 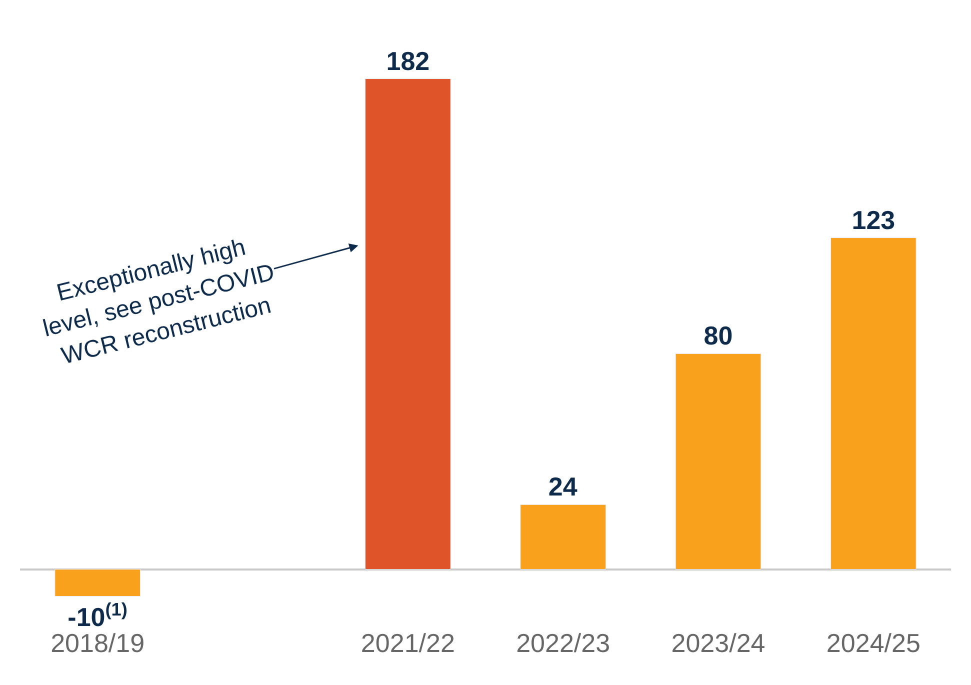 What do you see at coordinates (563, 487) in the screenshot?
I see `data-label: 24` at bounding box center [563, 487].